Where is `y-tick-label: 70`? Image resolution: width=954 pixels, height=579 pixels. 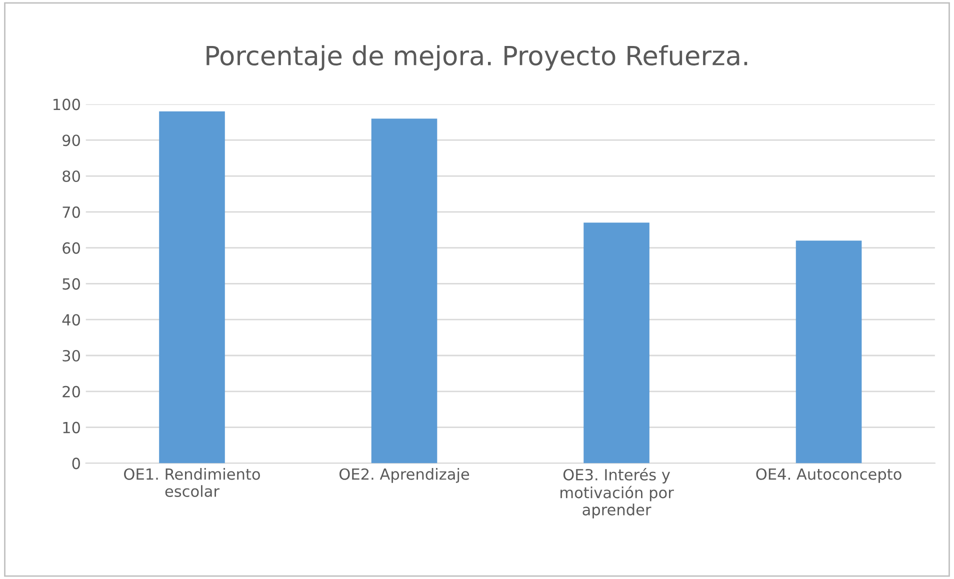 y-tick-label: 70 is located at coordinates (71, 212).